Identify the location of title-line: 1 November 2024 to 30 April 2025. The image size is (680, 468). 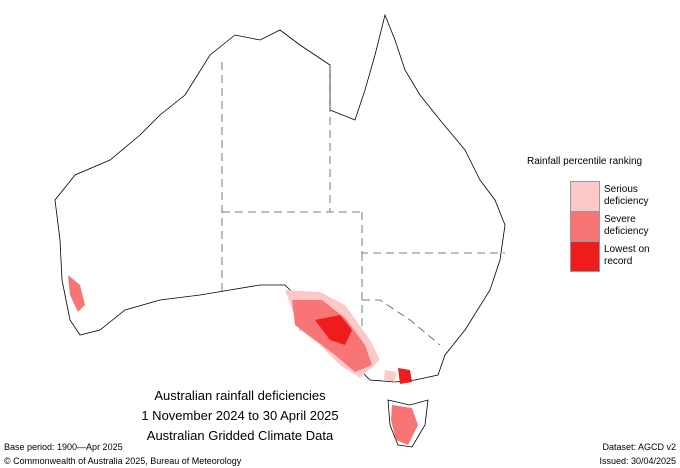
(240, 415).